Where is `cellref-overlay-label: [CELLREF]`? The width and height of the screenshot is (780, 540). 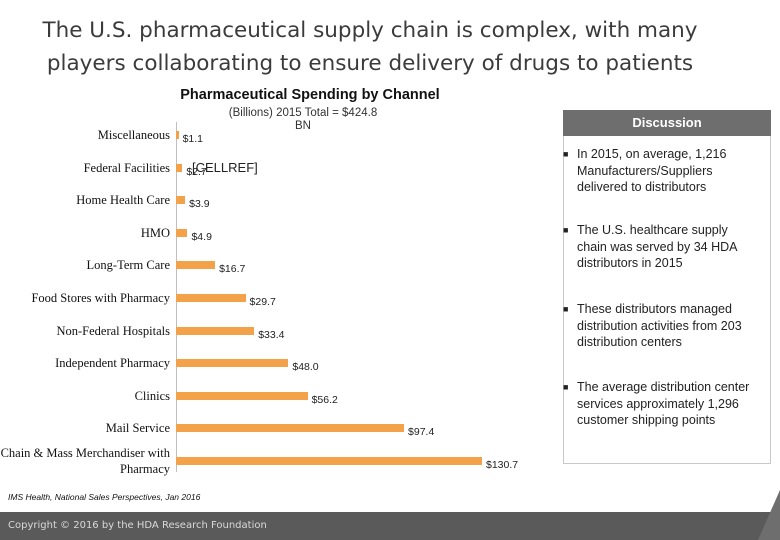
cellref-overlay-label: [CELLREF] is located at coordinates (225, 167).